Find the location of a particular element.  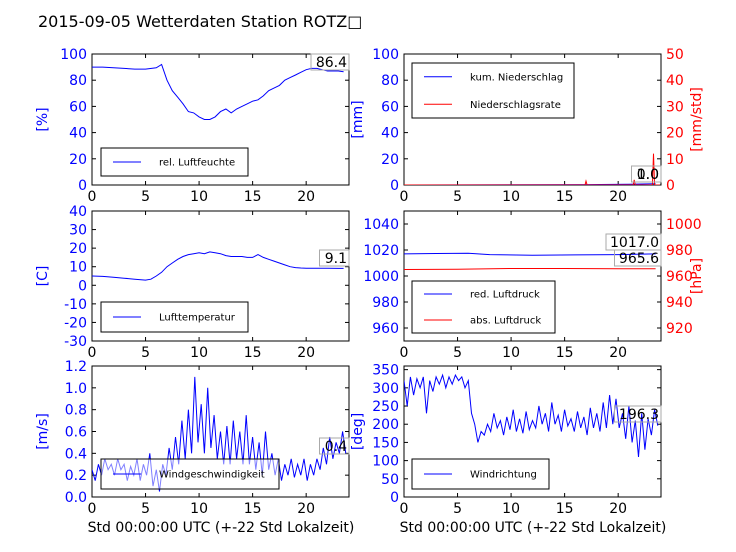

y-axis-label-humidity: [%] is located at coordinates (43, 119).